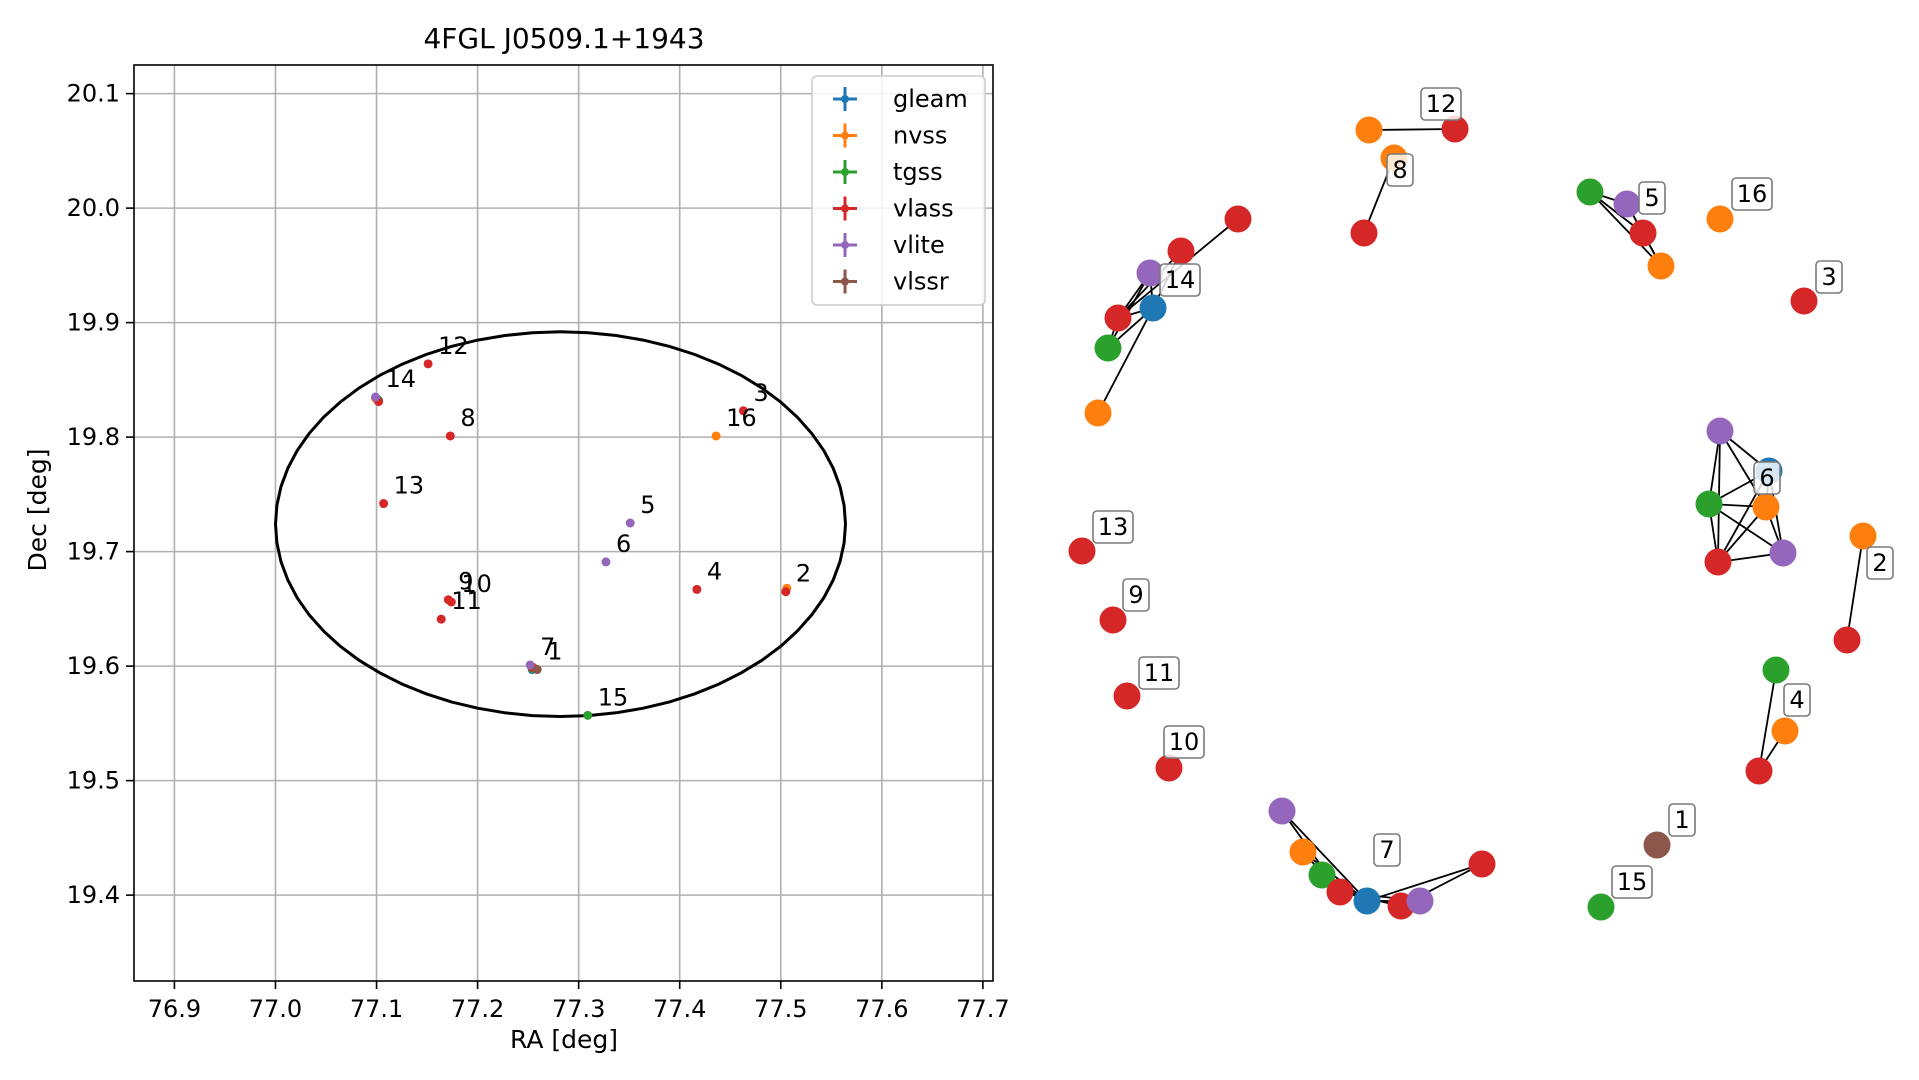  What do you see at coordinates (93, 552) in the screenshot?
I see `y-tick-label: 19.7` at bounding box center [93, 552].